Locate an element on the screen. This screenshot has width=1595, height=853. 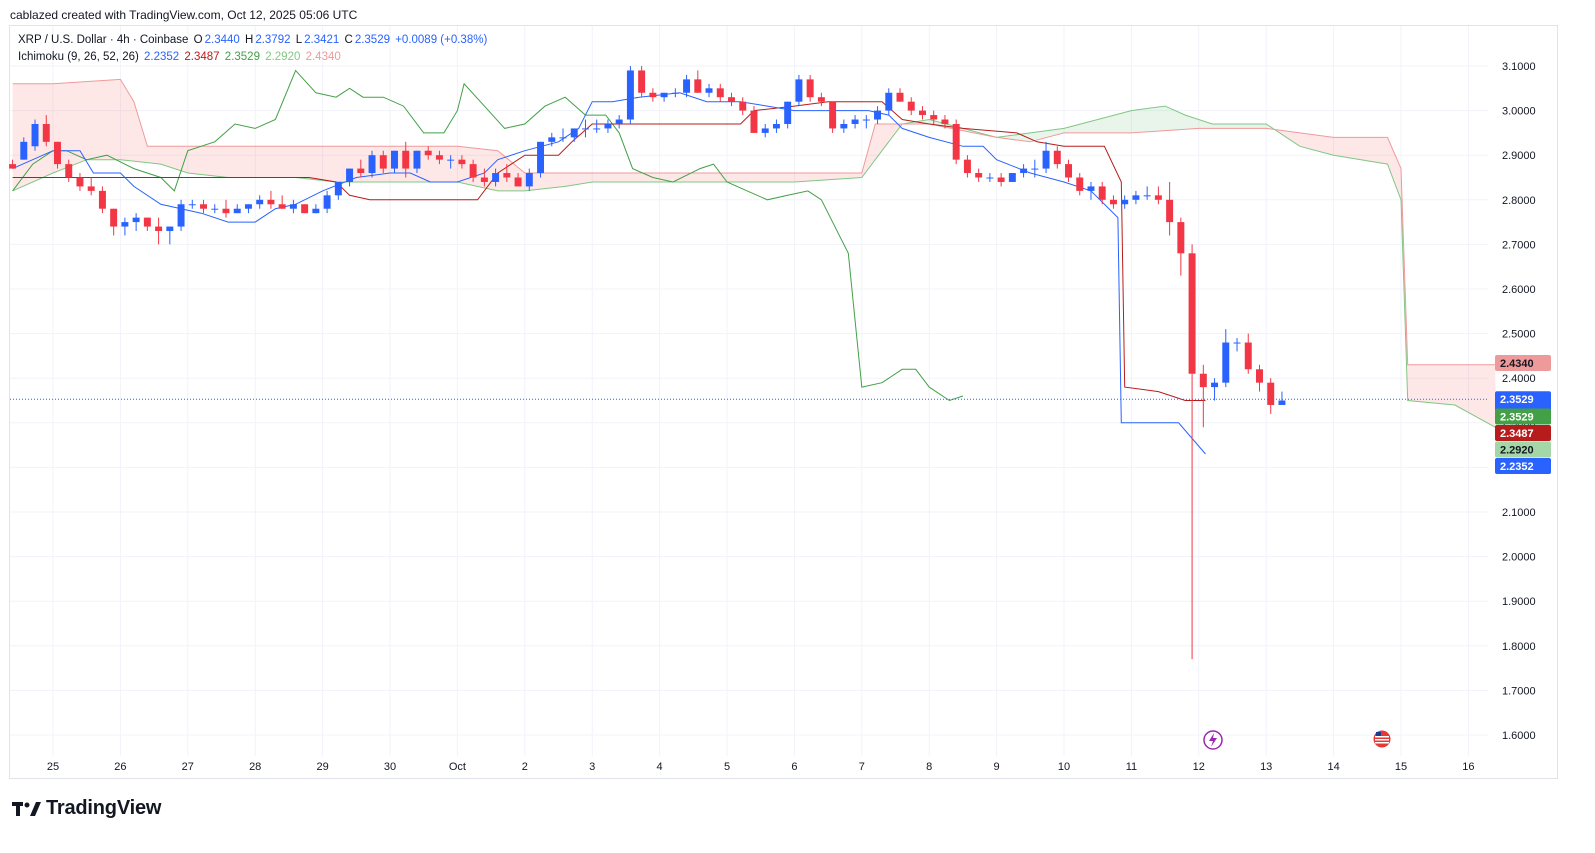
change-value: +0.0089 (+0.38%) is located at coordinates (441, 40).